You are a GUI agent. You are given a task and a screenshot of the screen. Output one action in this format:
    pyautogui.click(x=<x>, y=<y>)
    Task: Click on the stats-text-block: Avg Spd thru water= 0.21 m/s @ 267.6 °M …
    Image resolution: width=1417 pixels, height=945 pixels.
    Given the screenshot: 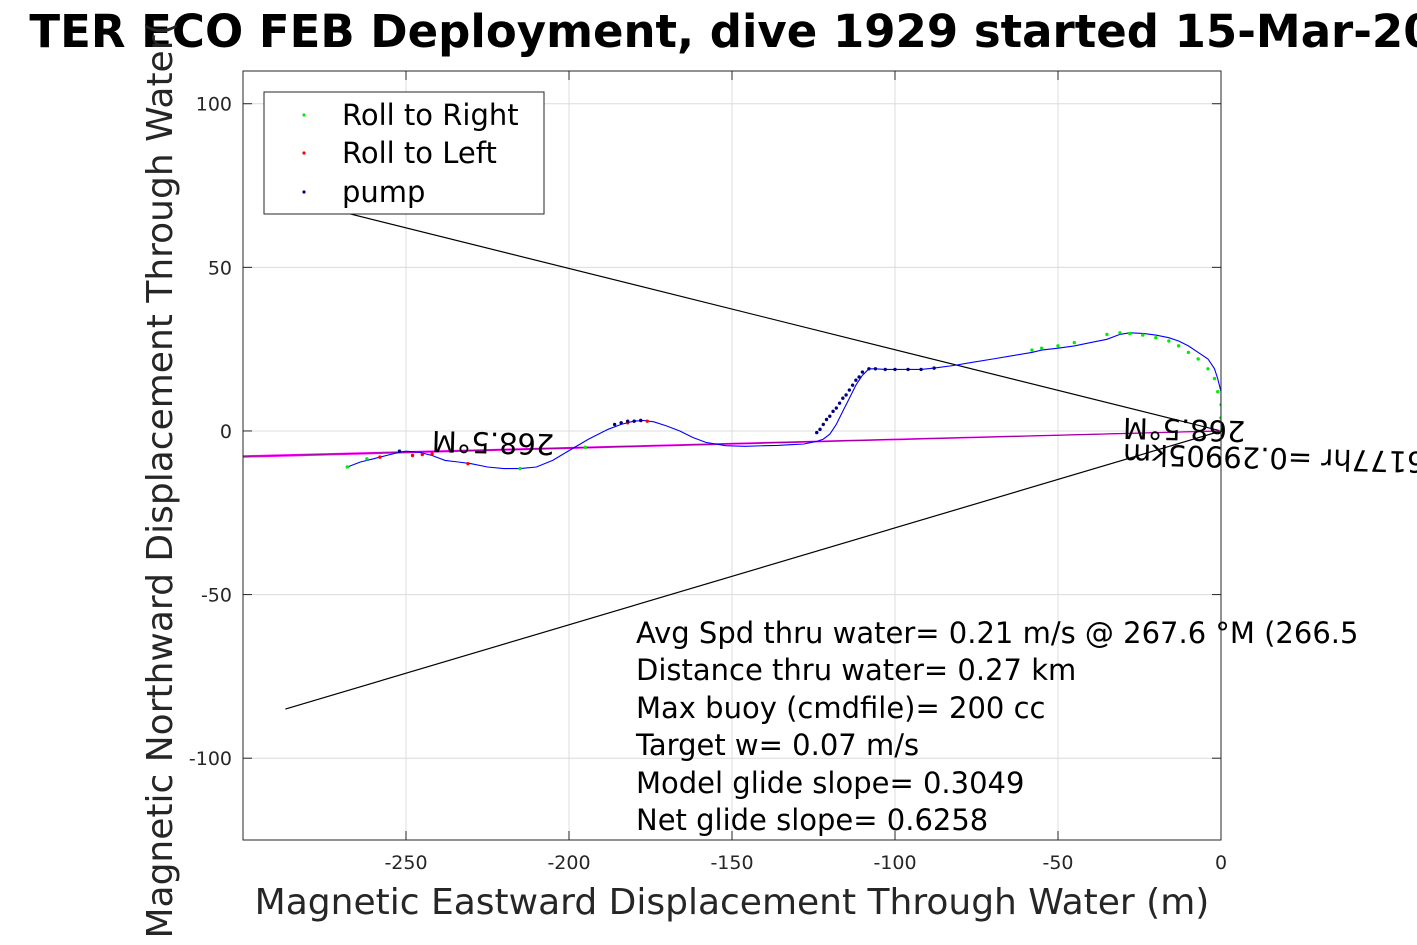 What is the action you would take?
    pyautogui.click(x=996, y=726)
    